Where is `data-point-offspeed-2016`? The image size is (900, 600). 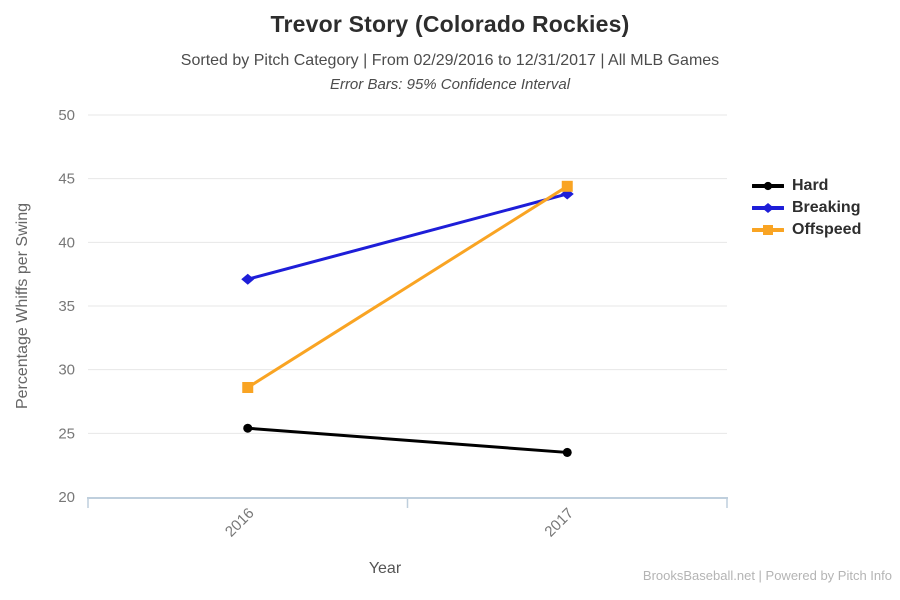 data-point-offspeed-2016 is located at coordinates (248, 387).